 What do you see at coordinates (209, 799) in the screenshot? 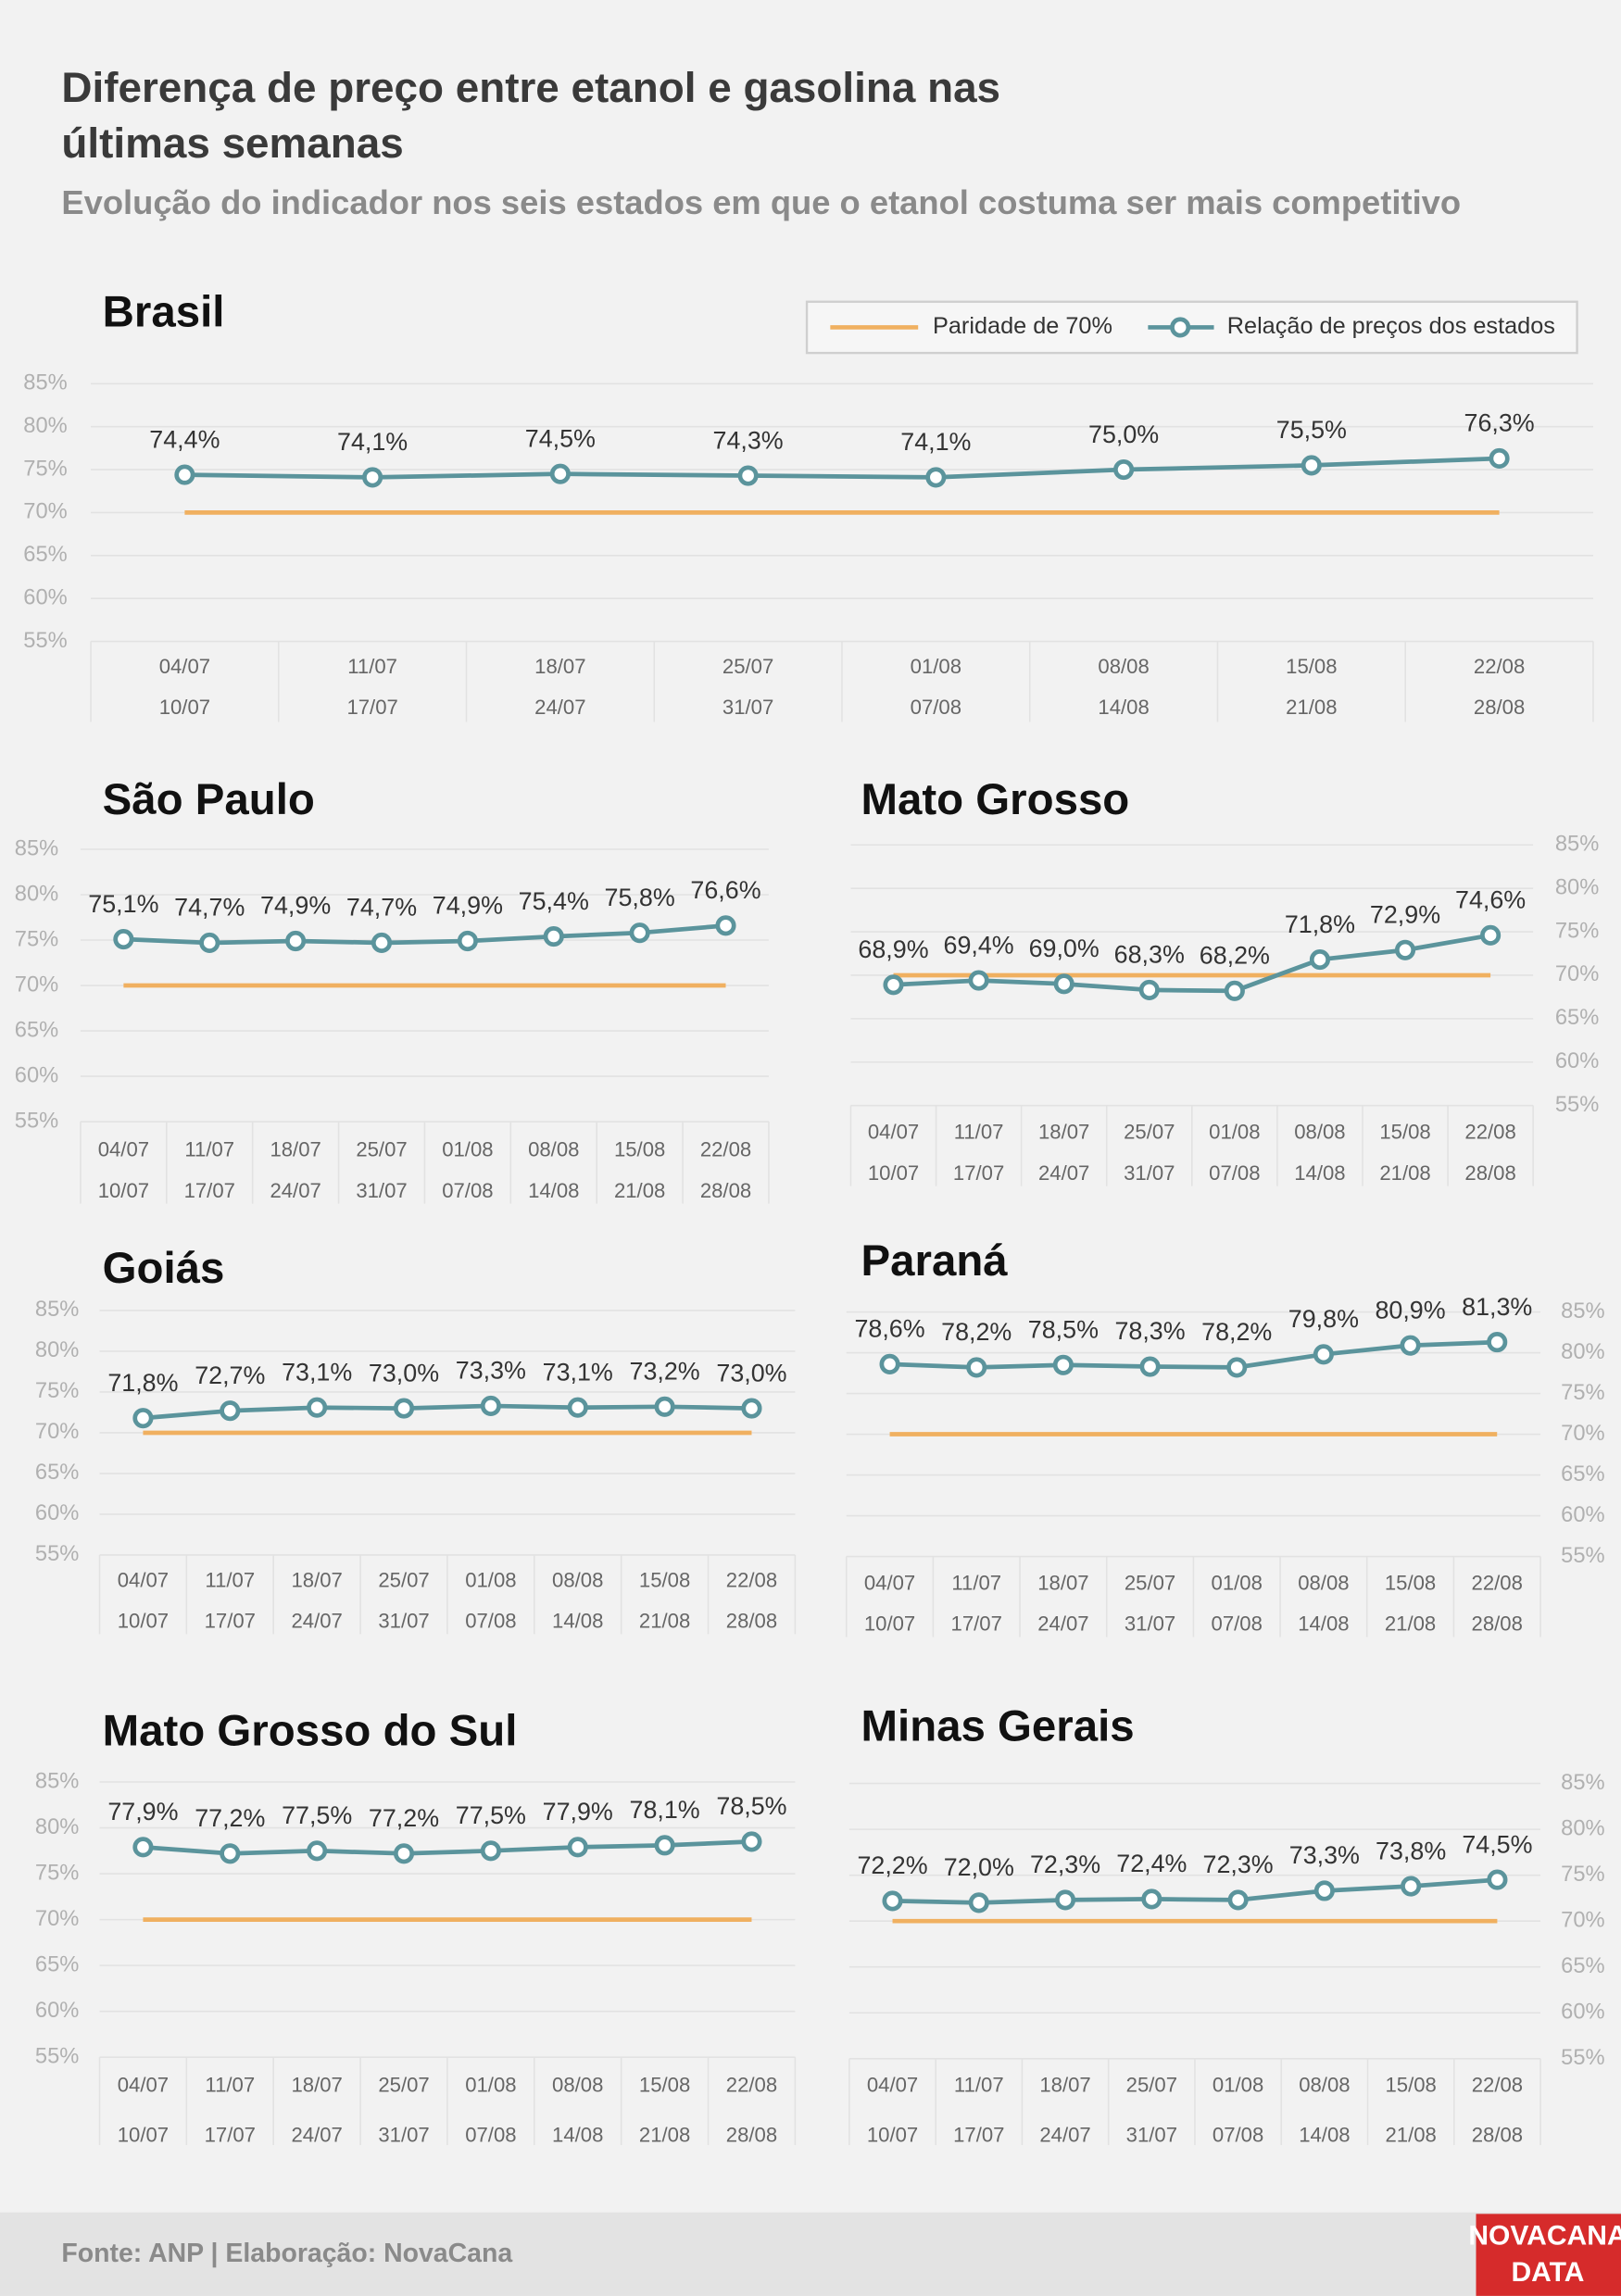
I see `chart-title: São Paulo` at bounding box center [209, 799].